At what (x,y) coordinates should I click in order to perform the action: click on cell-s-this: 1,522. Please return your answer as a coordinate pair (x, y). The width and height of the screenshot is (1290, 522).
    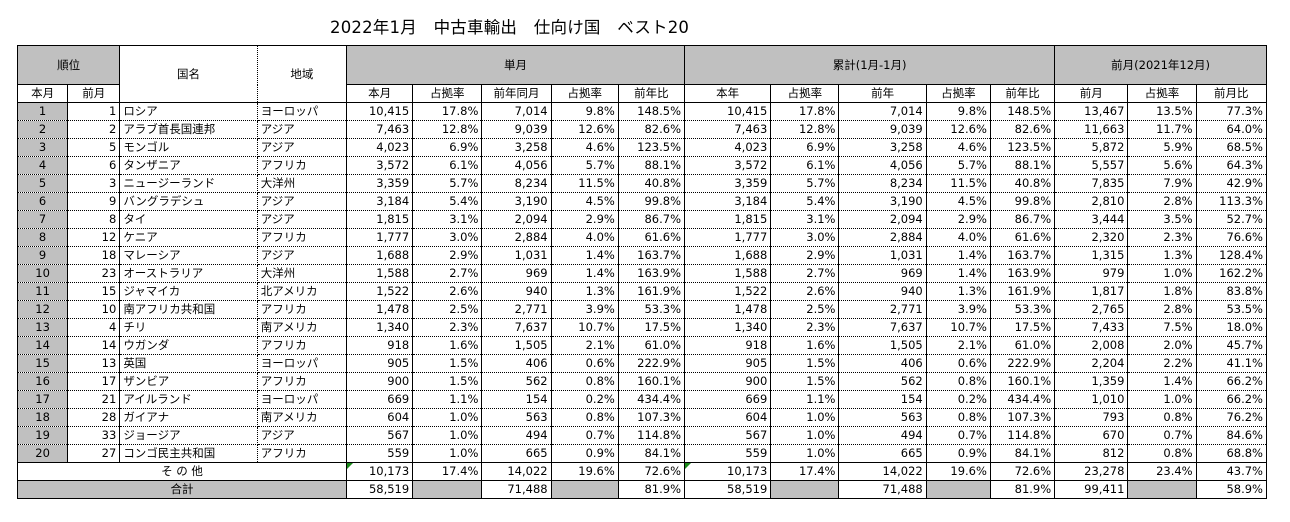
    Looking at the image, I should click on (379, 291).